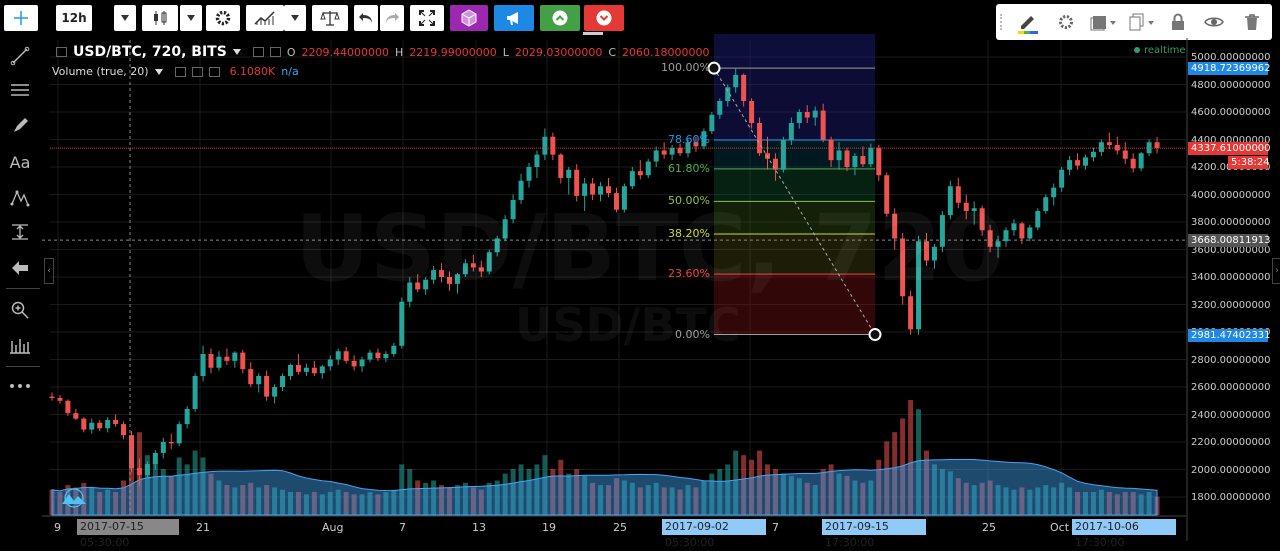 This screenshot has height=551, width=1280. I want to click on broadcast-button, so click(514, 18).